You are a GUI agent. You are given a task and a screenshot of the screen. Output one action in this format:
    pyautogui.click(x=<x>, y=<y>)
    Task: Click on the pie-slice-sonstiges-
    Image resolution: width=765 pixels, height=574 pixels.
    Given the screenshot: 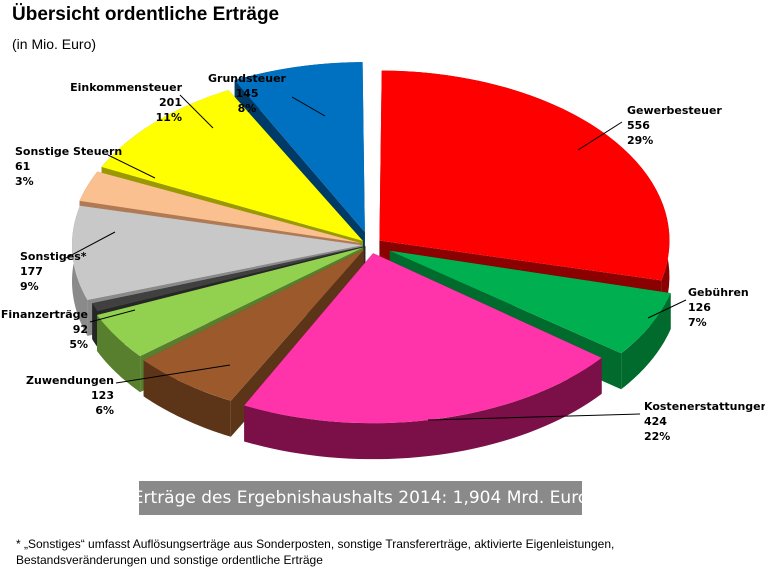 What is the action you would take?
    pyautogui.click(x=217, y=252)
    